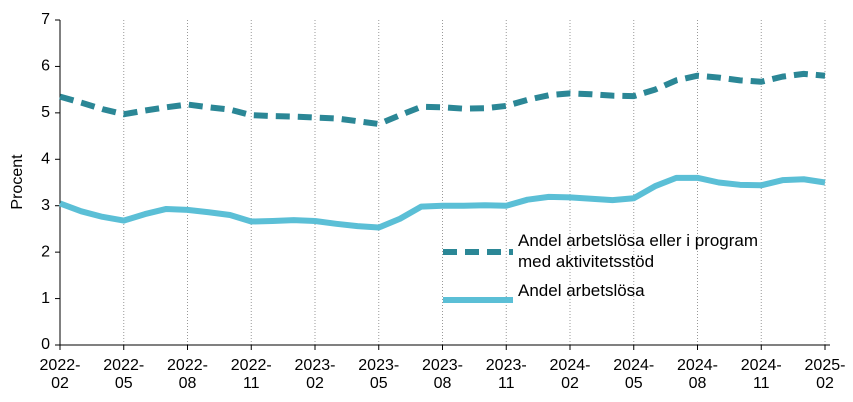 This screenshot has width=853, height=402. What do you see at coordinates (761, 374) in the screenshot?
I see `x-tick-label: 2024- 11` at bounding box center [761, 374].